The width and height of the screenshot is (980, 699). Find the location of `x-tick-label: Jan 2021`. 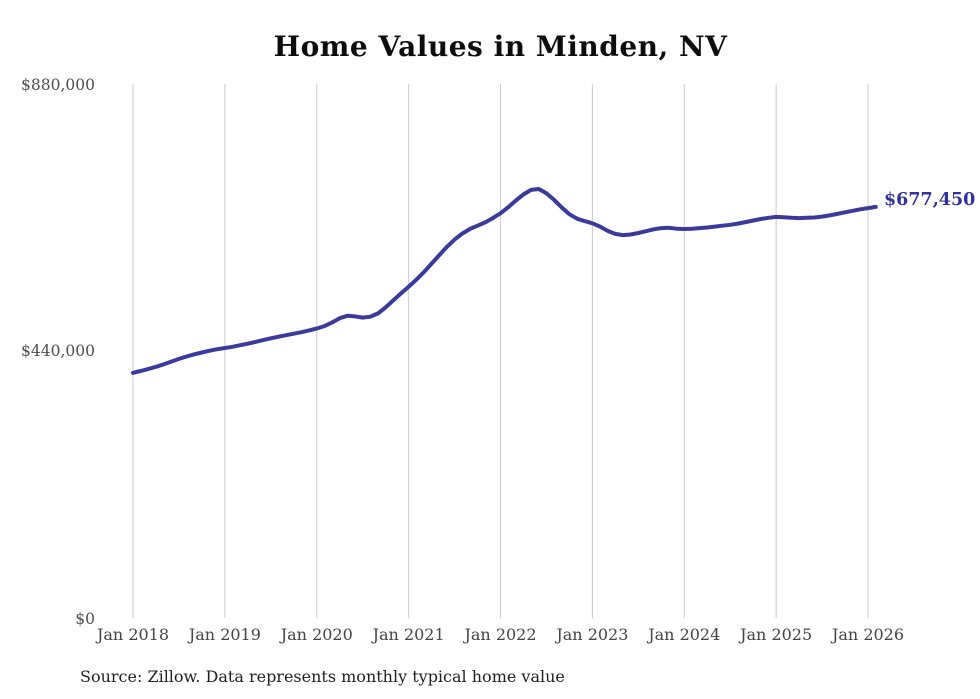

x-tick-label: Jan 2021 is located at coordinates (408, 634).